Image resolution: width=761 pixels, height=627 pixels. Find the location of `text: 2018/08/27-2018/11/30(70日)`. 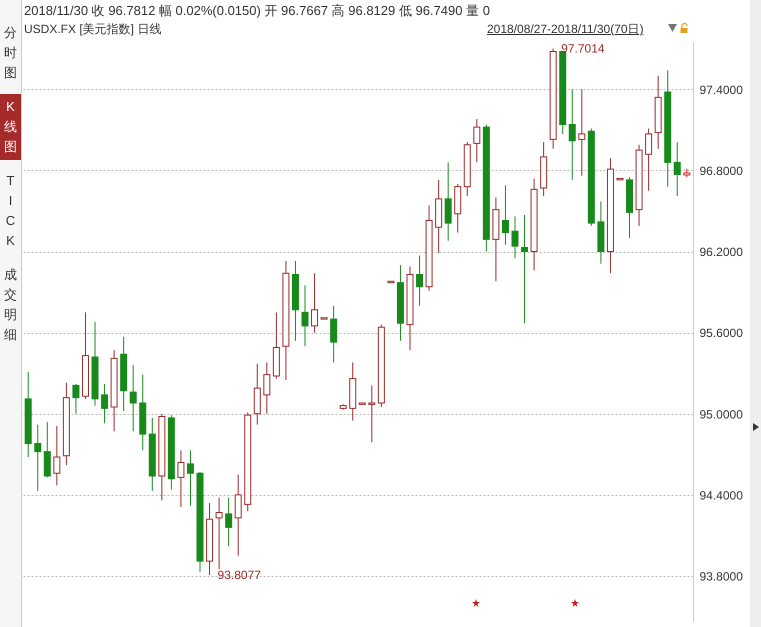

text: 2018/08/27-2018/11/30(70日) is located at coordinates (565, 29).